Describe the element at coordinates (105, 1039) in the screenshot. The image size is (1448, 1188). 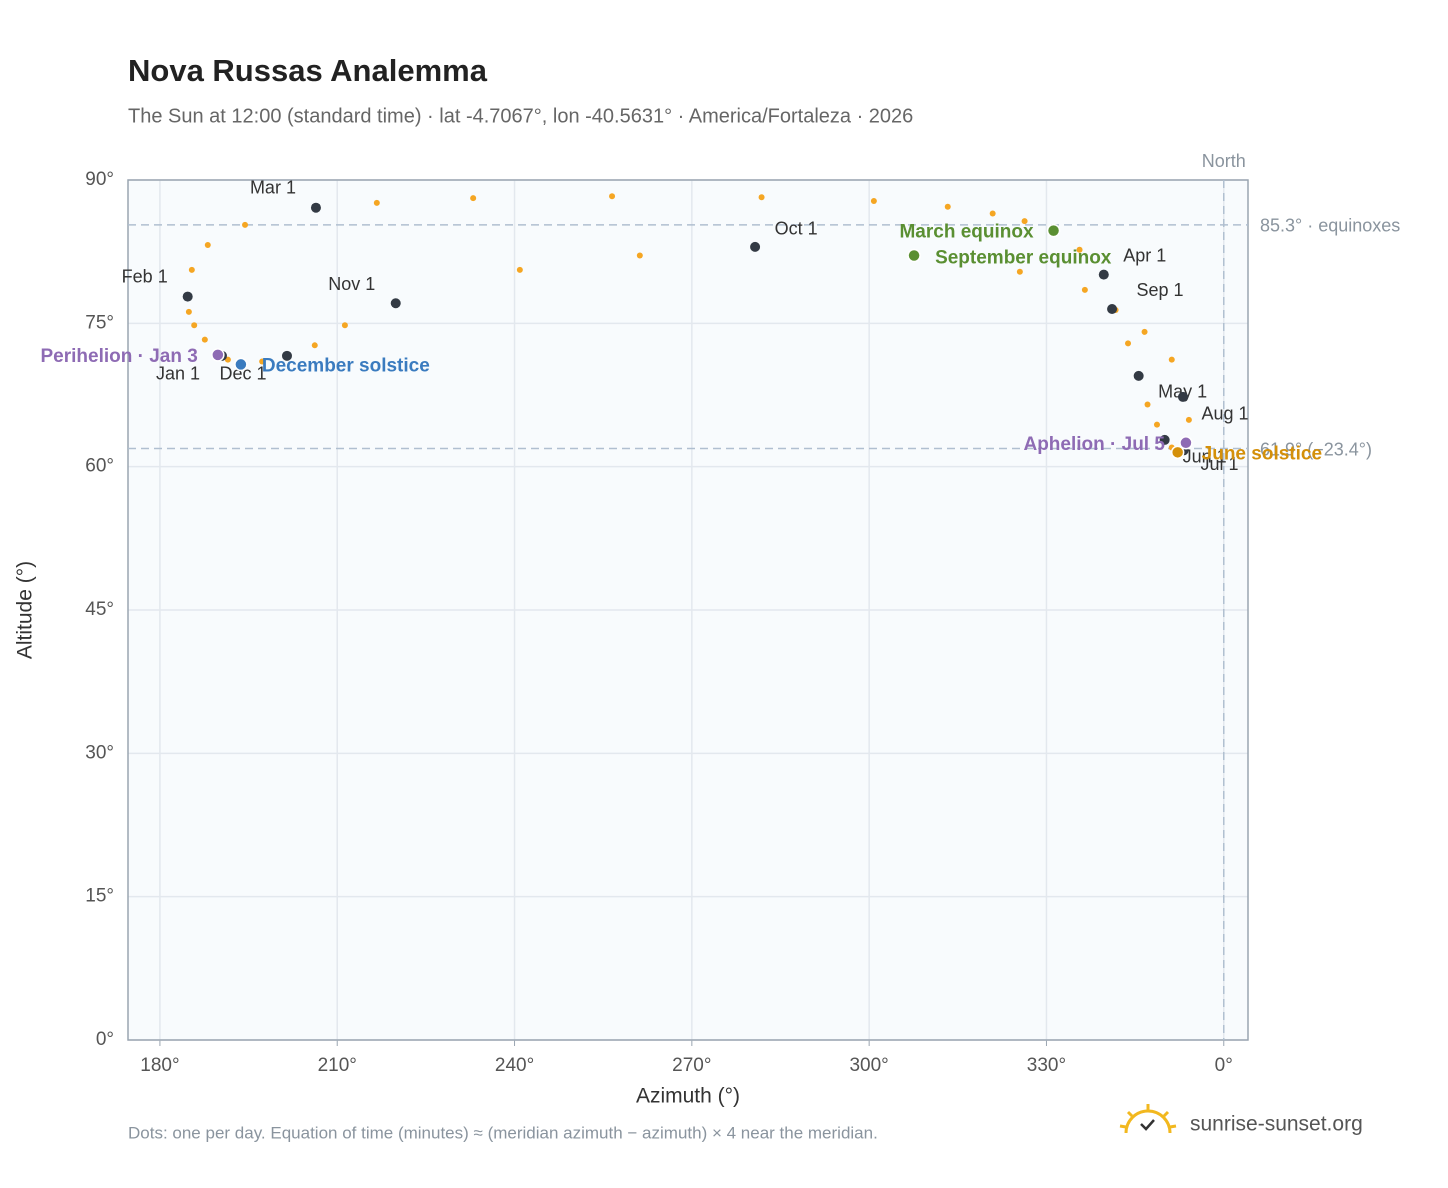
I see `y-tick-label: 0°` at that location.